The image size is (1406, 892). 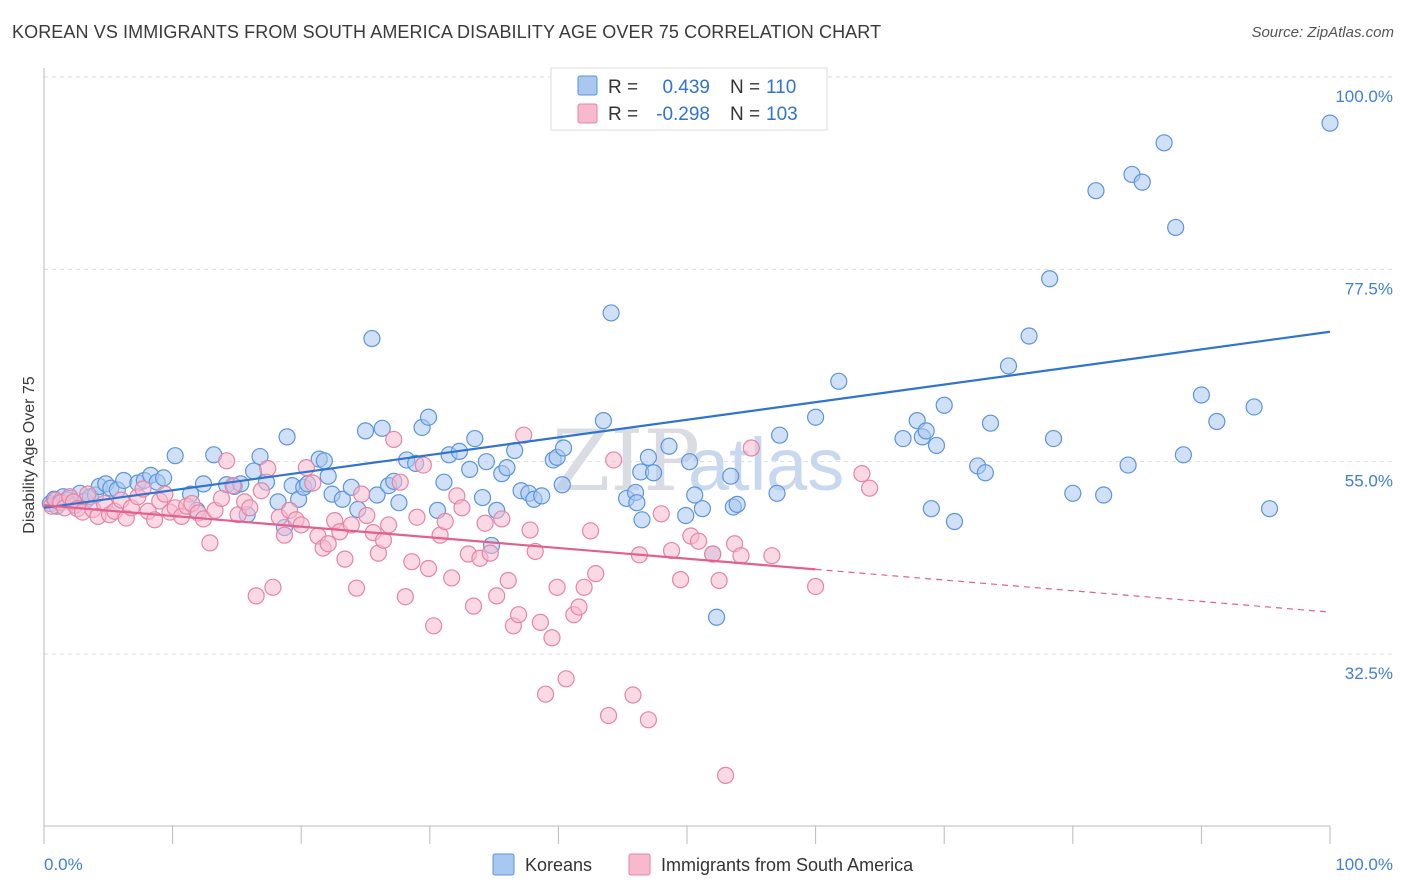 I want to click on legend-swatch-immigrants, so click(x=587, y=113).